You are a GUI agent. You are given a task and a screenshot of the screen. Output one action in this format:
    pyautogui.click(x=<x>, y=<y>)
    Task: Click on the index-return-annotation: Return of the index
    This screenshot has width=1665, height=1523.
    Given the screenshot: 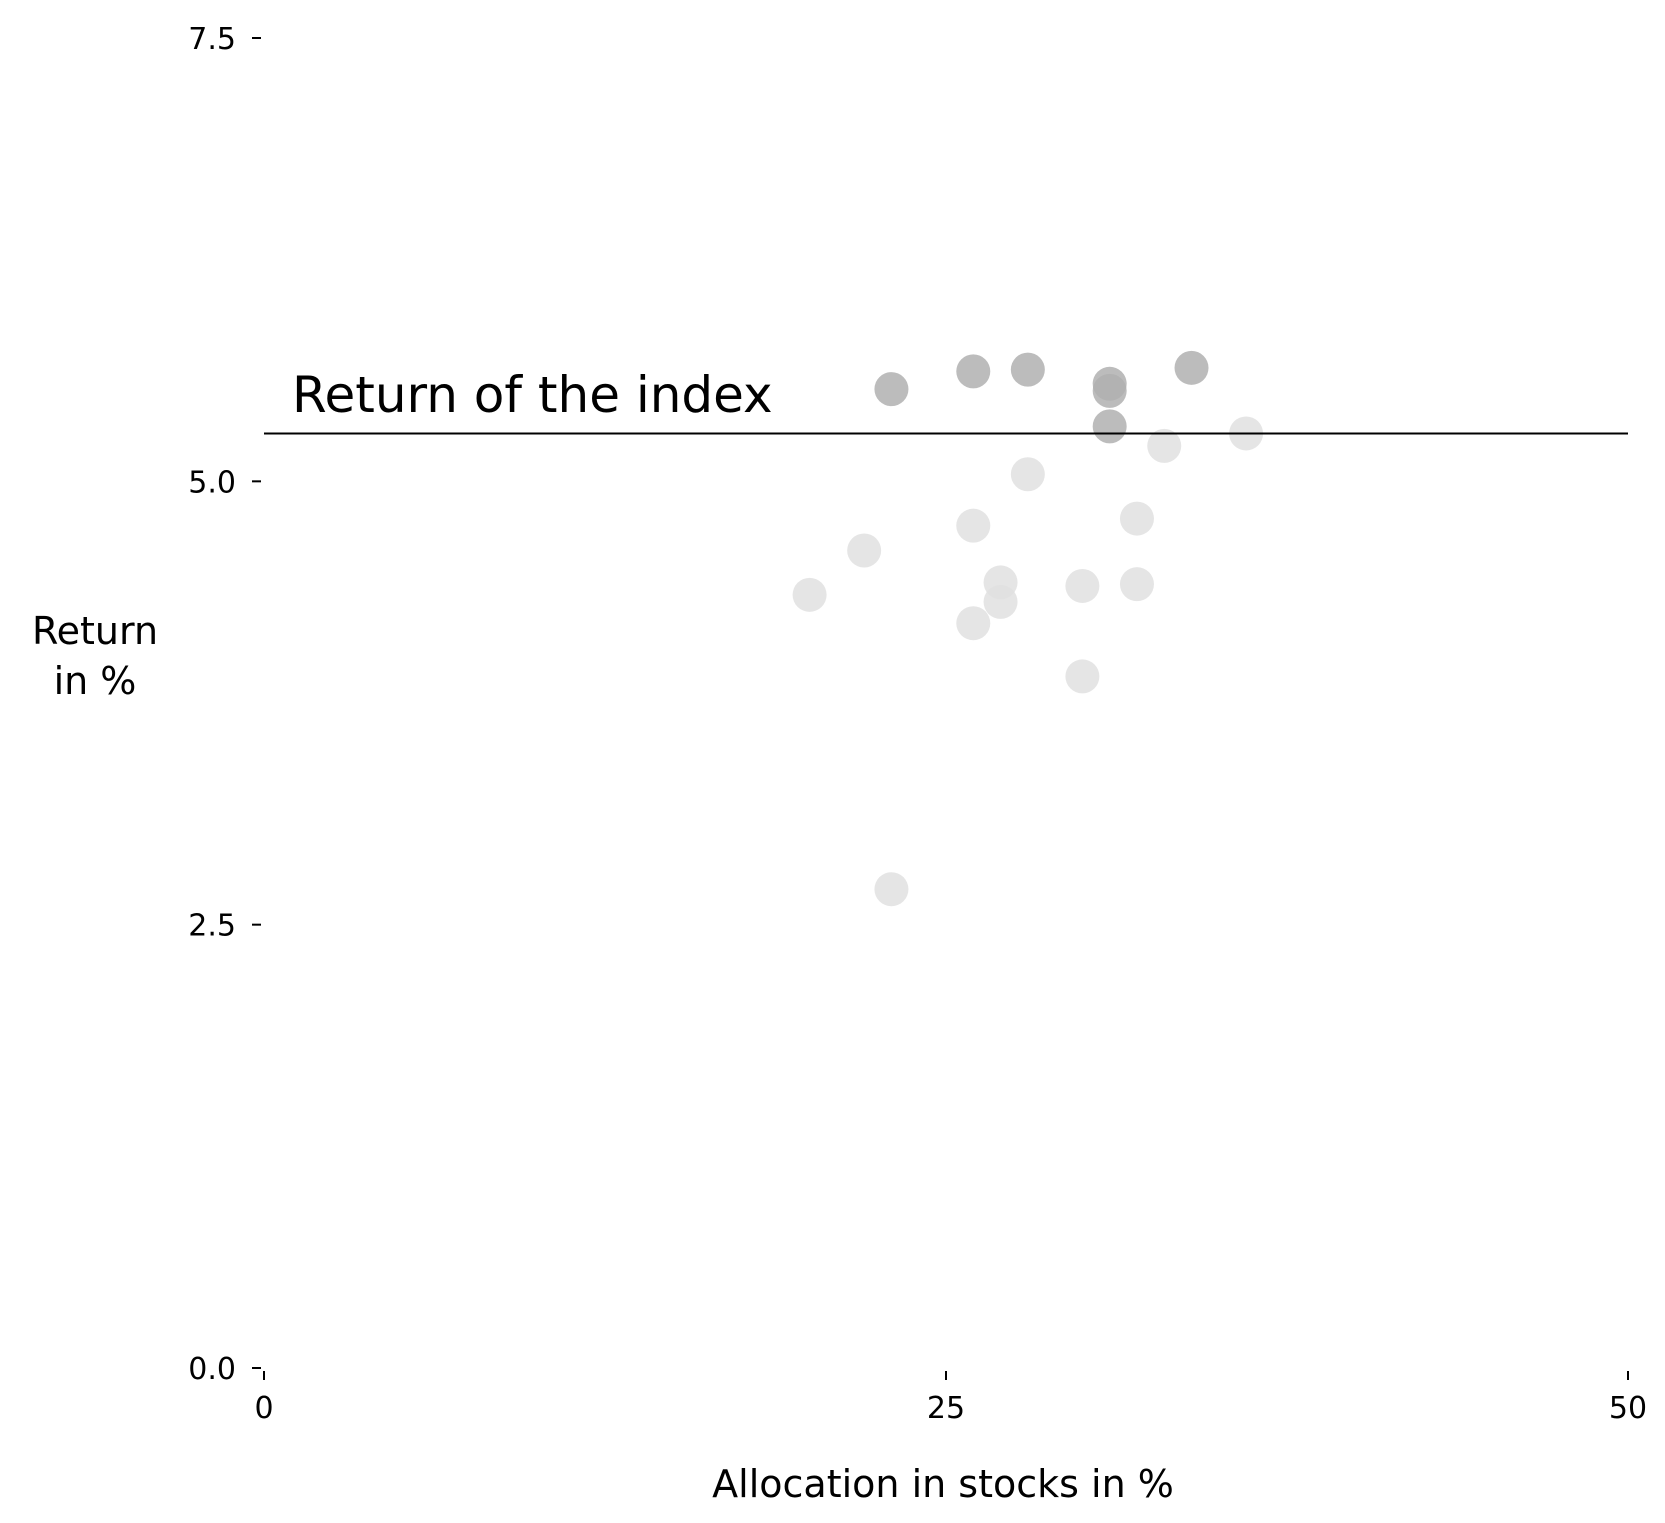 What is the action you would take?
    pyautogui.click(x=532, y=395)
    